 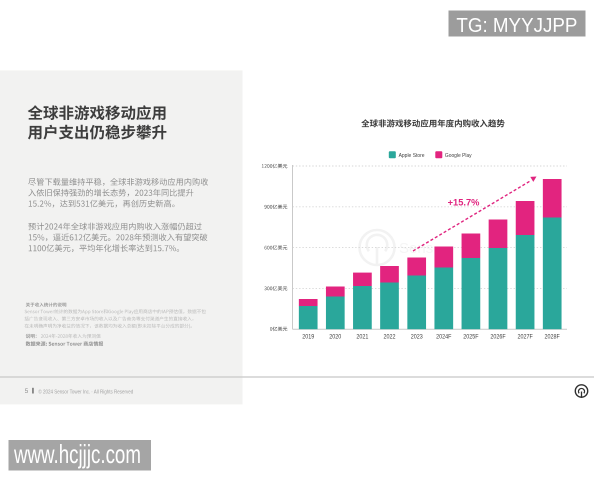 I want to click on svg-text: 2028F, so click(x=553, y=337).